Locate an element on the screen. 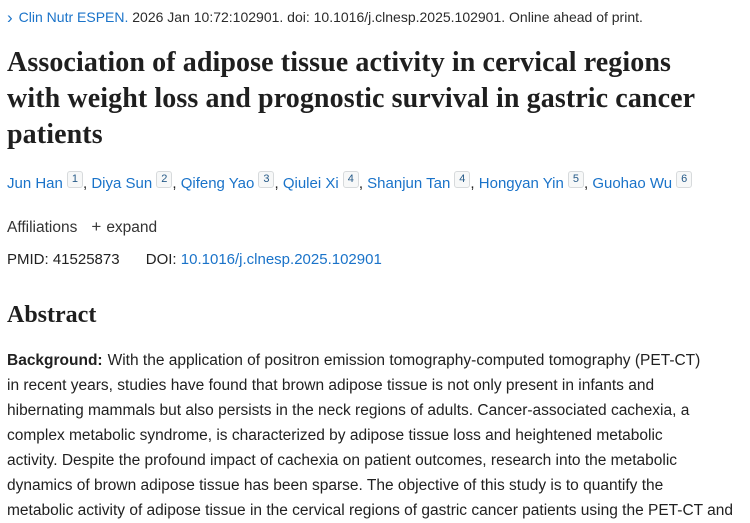 This screenshot has width=750, height=523. author-link: Guohao Wu is located at coordinates (632, 183).